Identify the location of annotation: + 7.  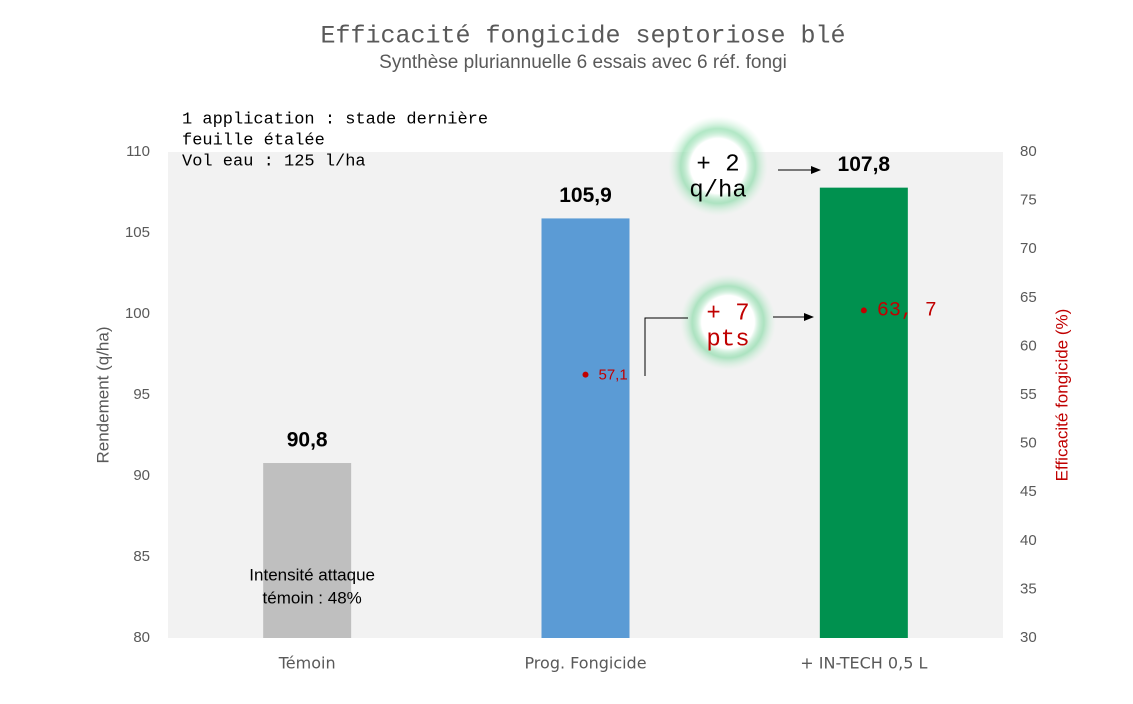
(727, 313).